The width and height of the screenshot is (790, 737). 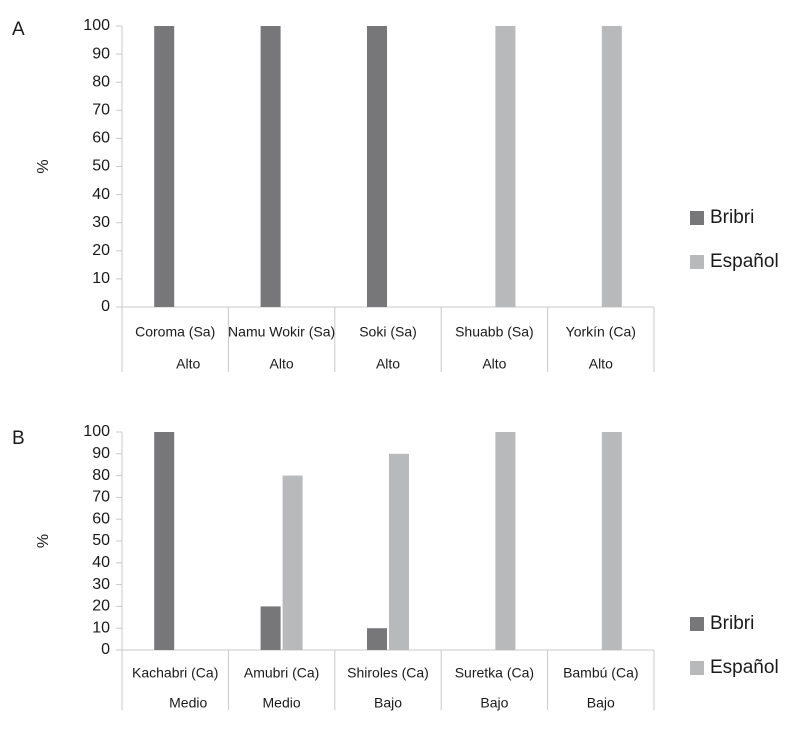 What do you see at coordinates (388, 332) in the screenshot?
I see `panel-a-category-label: Soki (Sa)` at bounding box center [388, 332].